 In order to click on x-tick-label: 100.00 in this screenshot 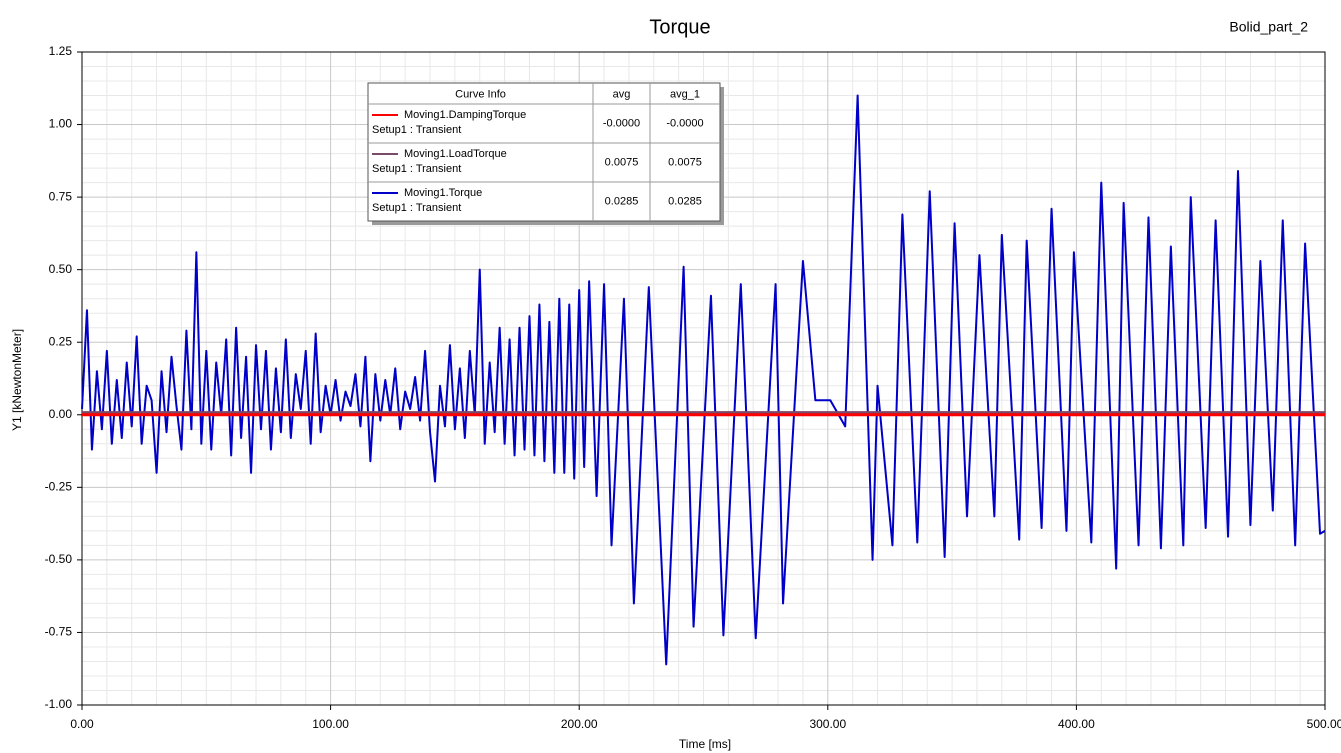, I will do `click(330, 724)`.